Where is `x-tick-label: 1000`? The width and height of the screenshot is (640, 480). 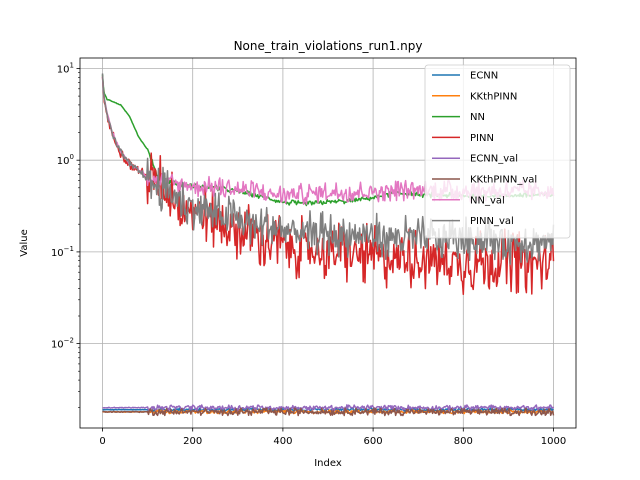 x-tick-label: 1000 is located at coordinates (553, 441).